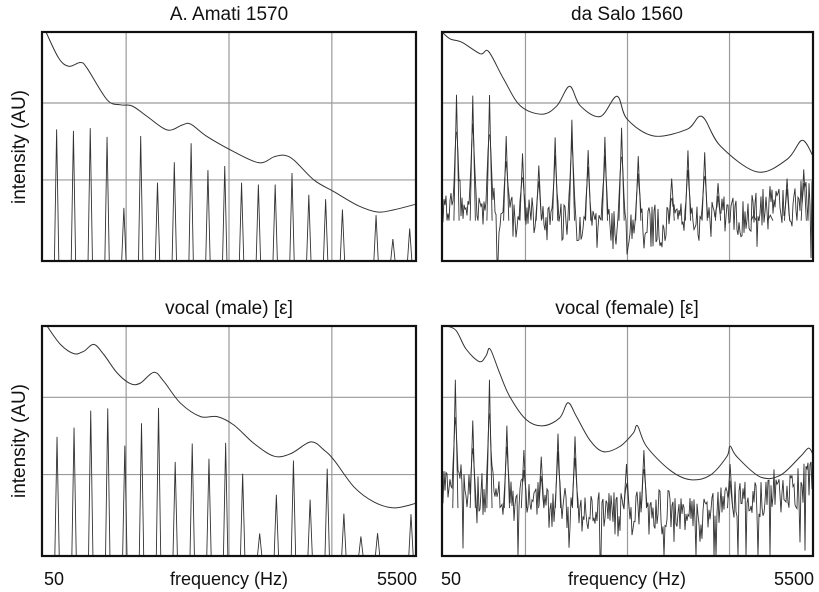  What do you see at coordinates (627, 14) in the screenshot?
I see `panel-title-dasalo: da Salo 1560` at bounding box center [627, 14].